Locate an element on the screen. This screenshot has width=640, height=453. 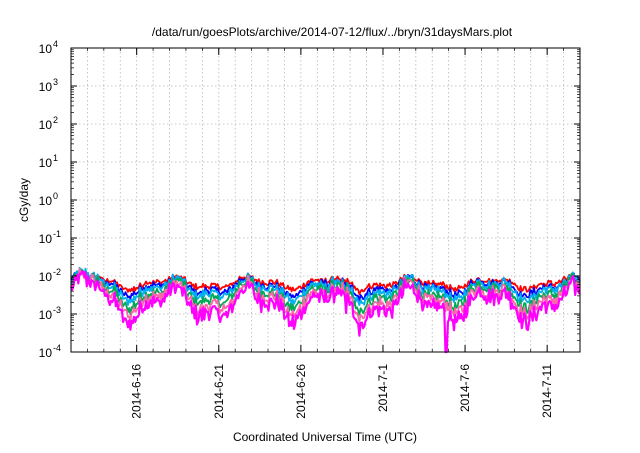
y-tick-label-exponent: 3 is located at coordinates (55, 82).